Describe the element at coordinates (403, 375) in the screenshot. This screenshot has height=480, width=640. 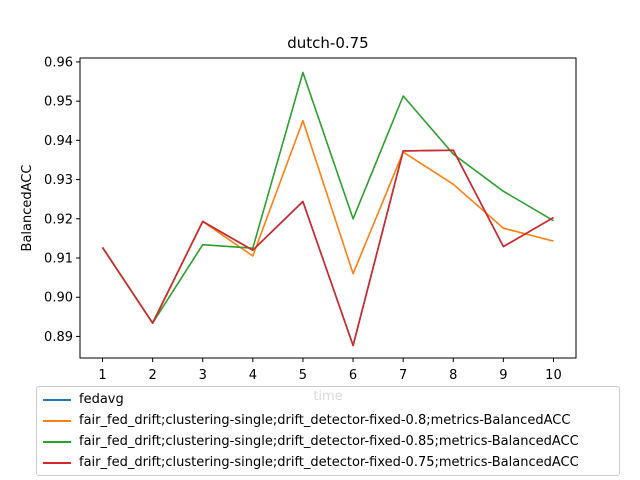
I see `x-tick-label: 7` at that location.